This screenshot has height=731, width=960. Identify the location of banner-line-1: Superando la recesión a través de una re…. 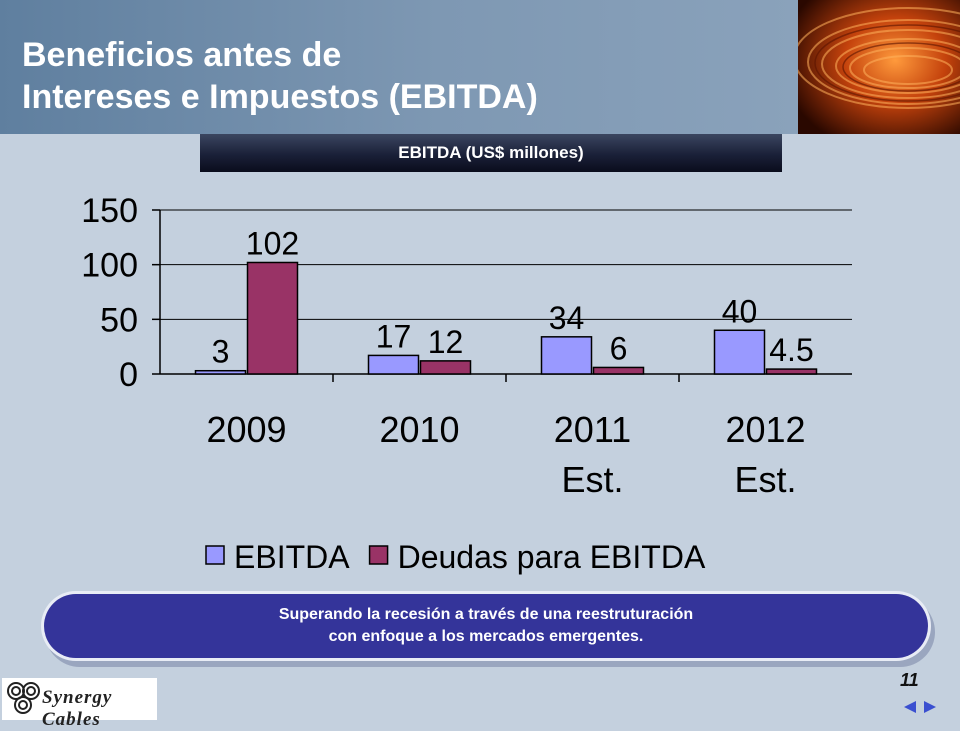
(486, 614).